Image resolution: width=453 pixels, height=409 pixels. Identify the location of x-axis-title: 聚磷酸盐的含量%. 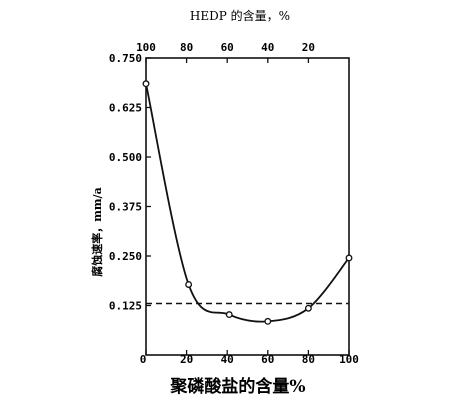
(237, 386).